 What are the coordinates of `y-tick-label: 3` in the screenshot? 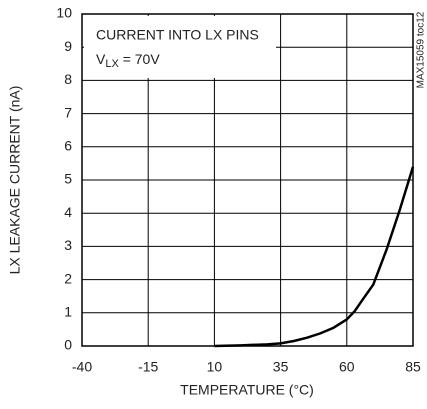 It's located at (68, 245).